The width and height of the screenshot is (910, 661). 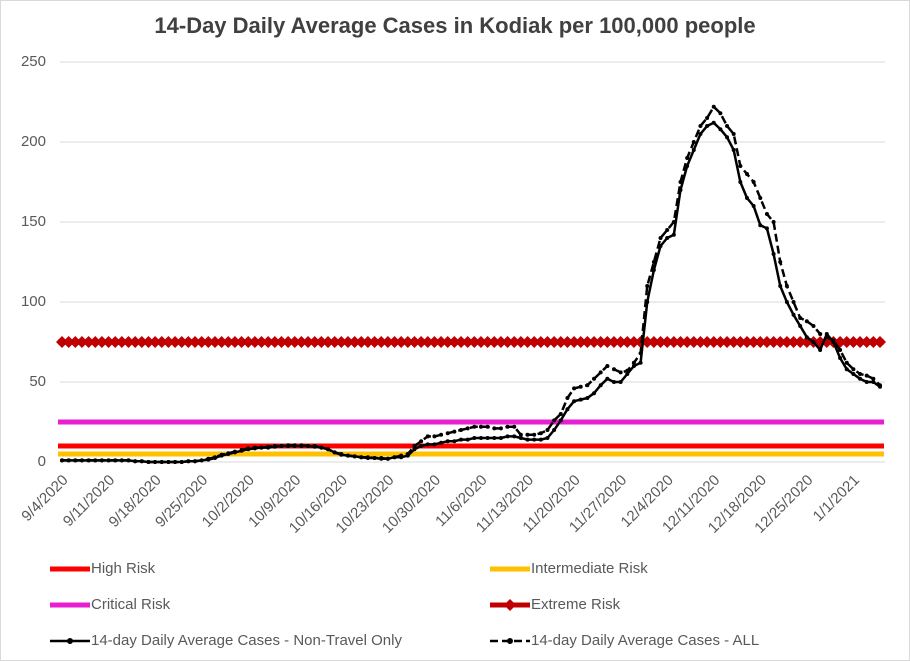 I want to click on y-tick-label: 100, so click(x=33, y=301).